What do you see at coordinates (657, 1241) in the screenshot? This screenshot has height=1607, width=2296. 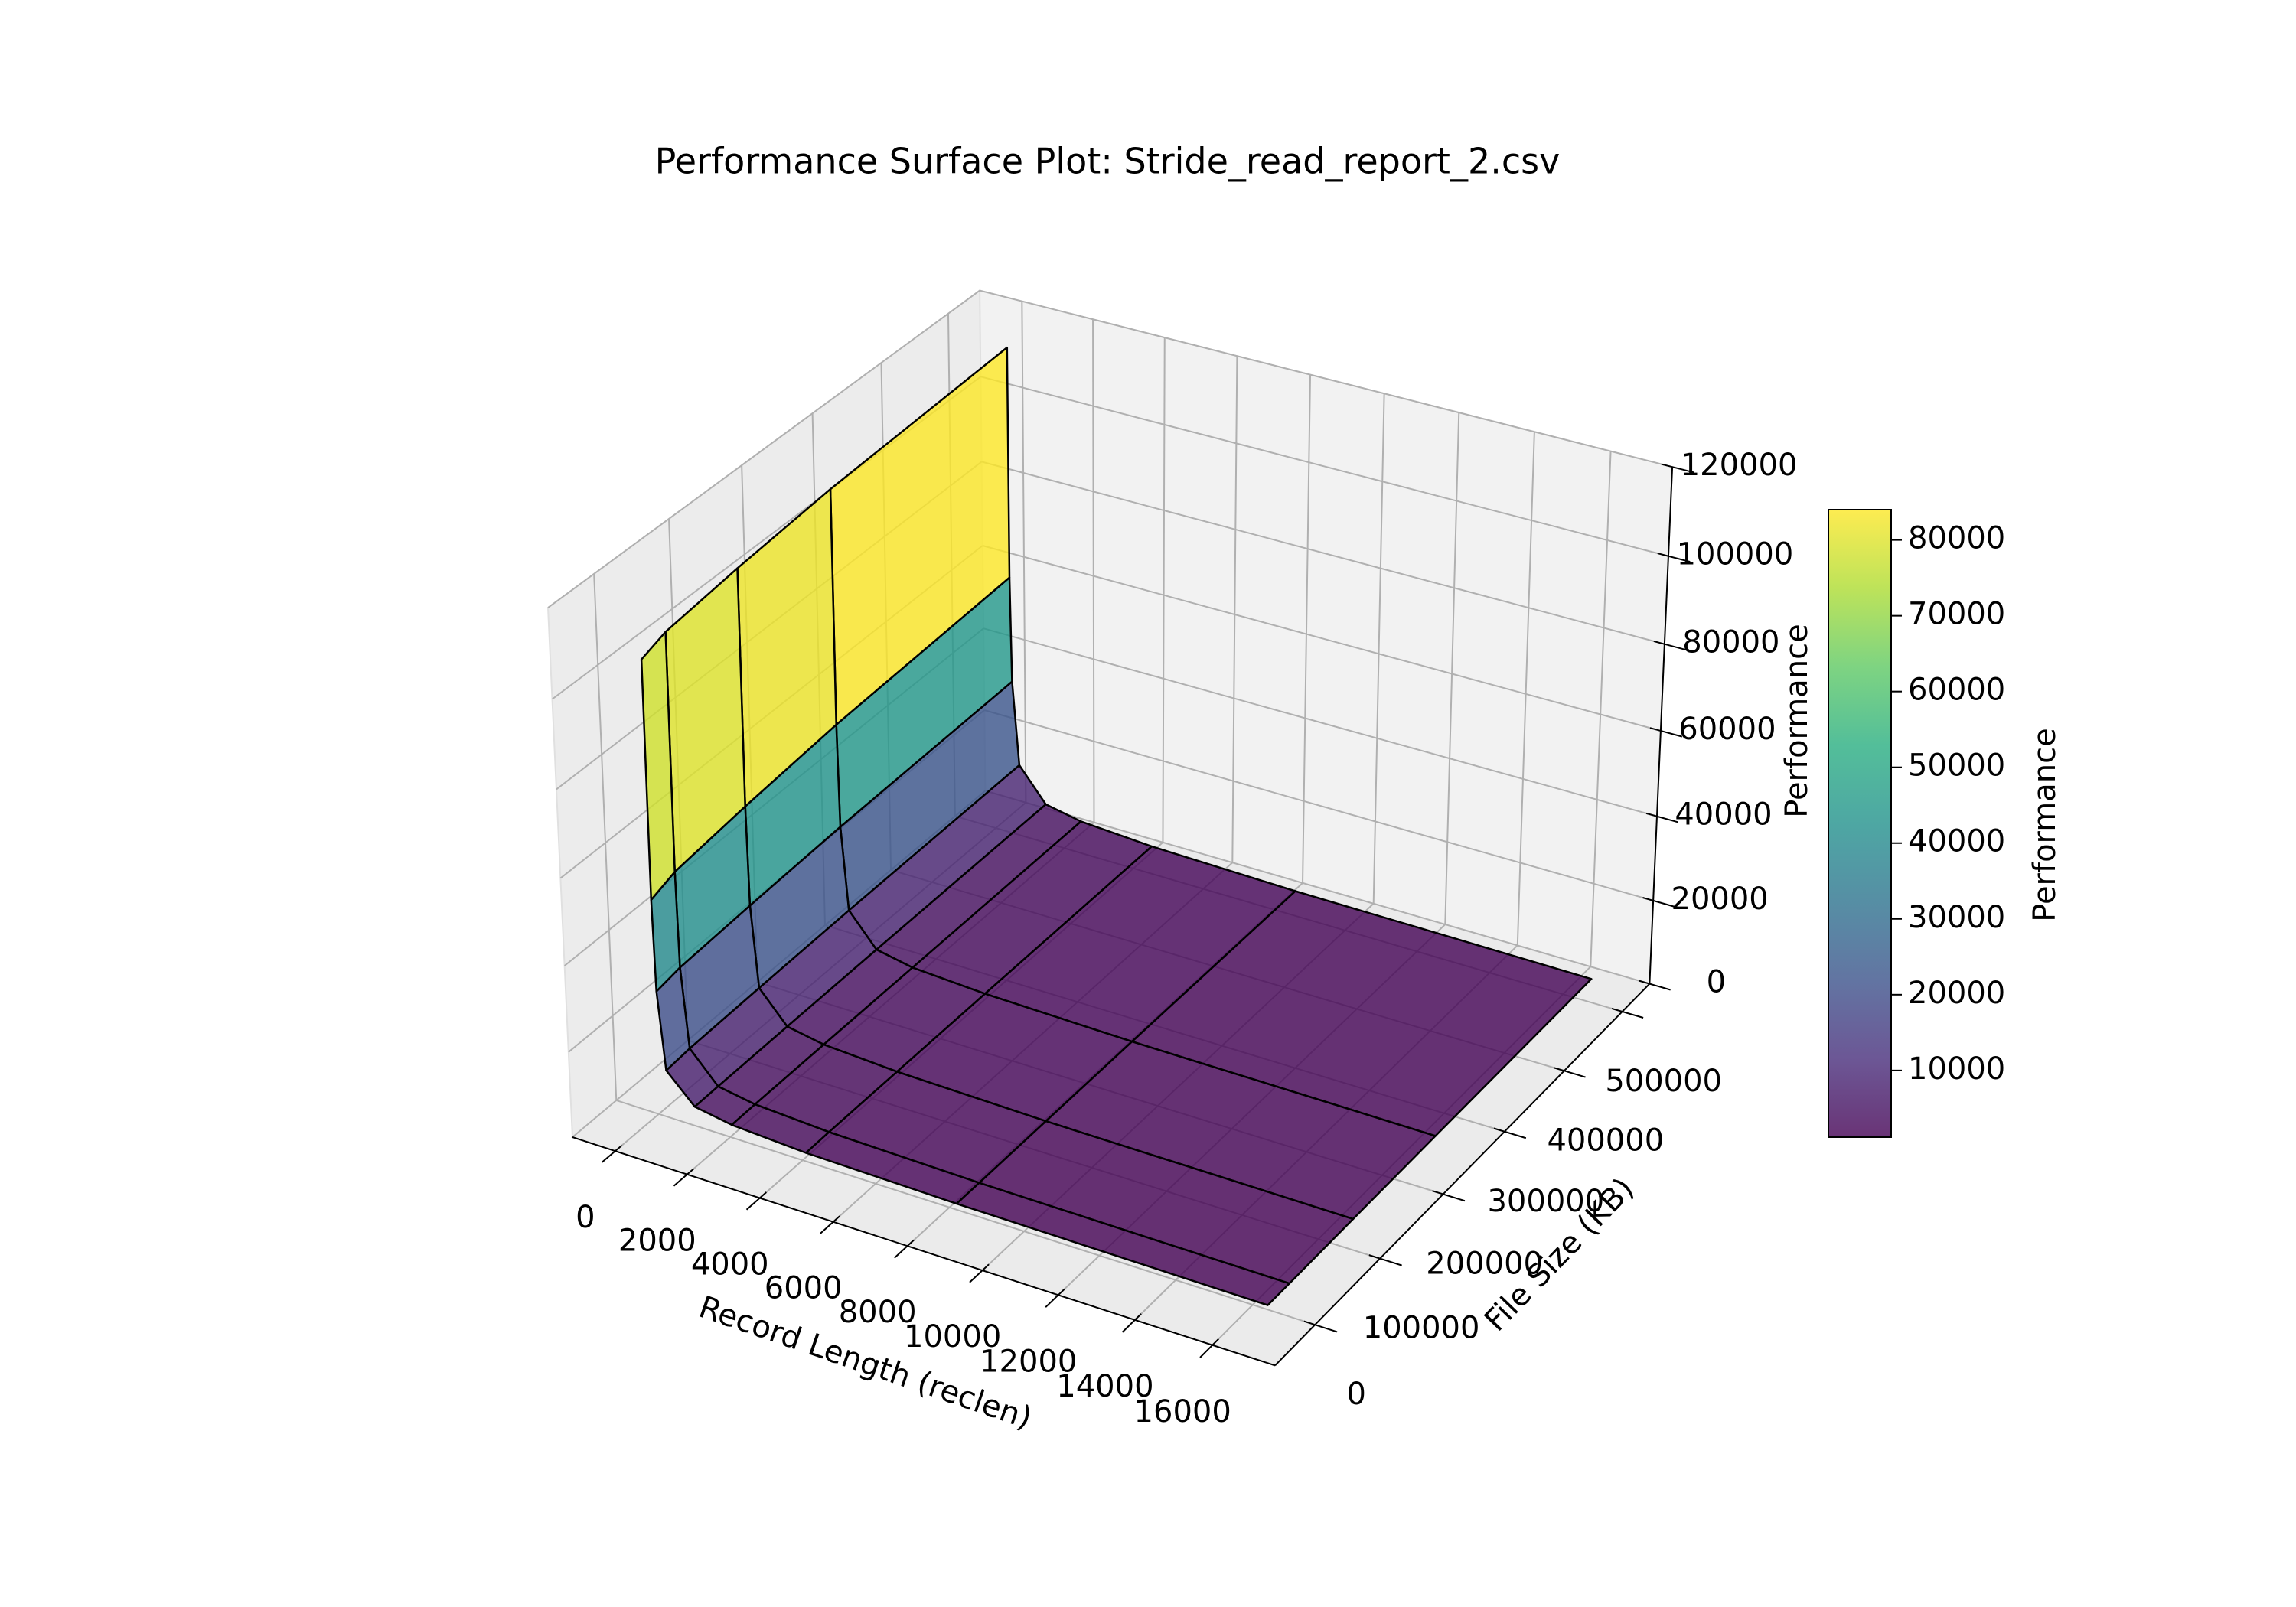 I see `x-tick-label: 2000` at bounding box center [657, 1241].